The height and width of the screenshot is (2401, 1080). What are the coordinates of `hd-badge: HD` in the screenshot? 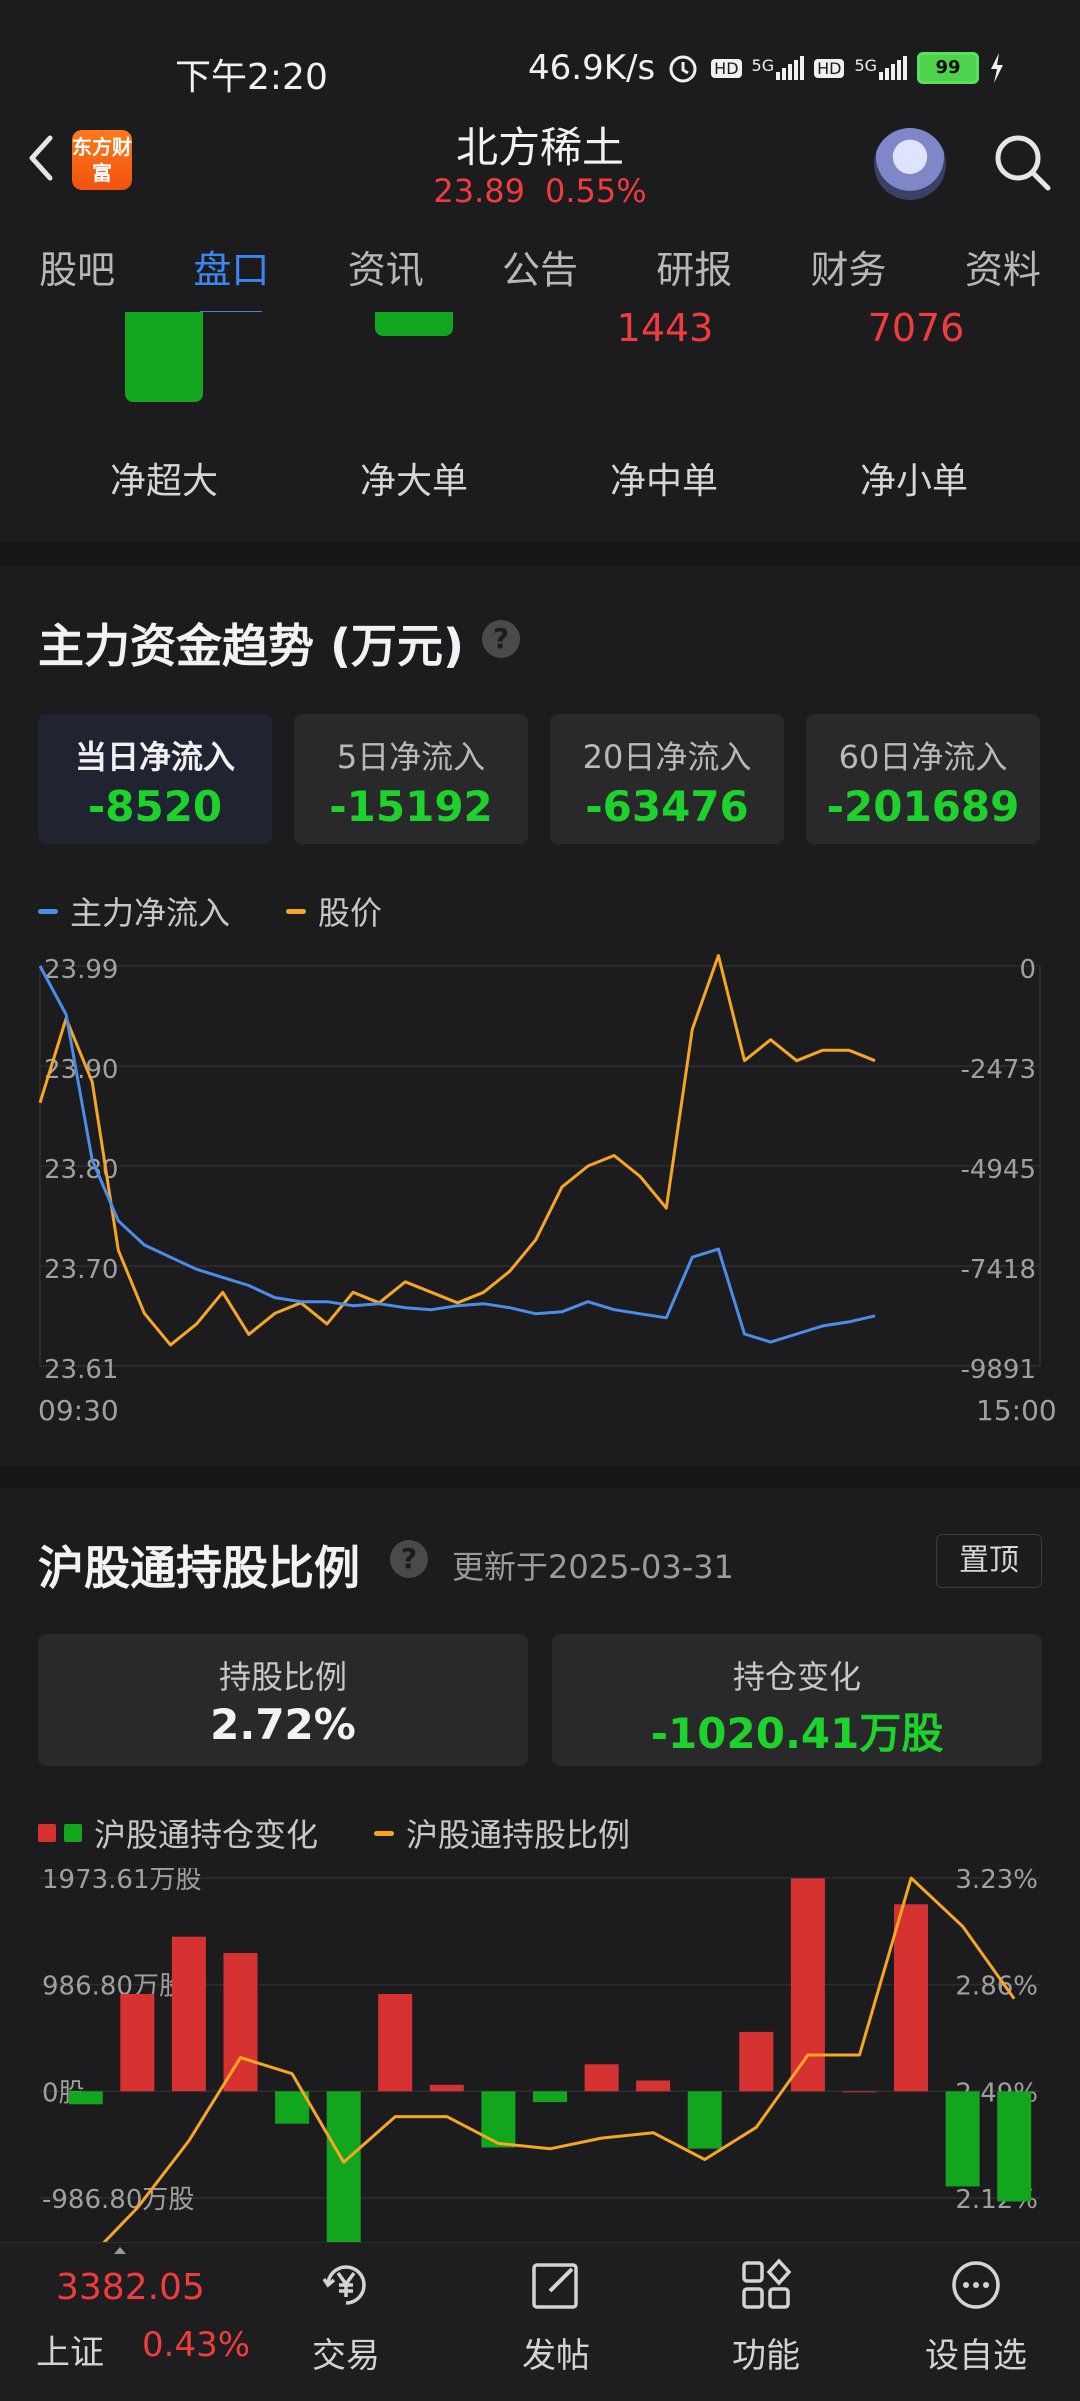 It's located at (726, 68).